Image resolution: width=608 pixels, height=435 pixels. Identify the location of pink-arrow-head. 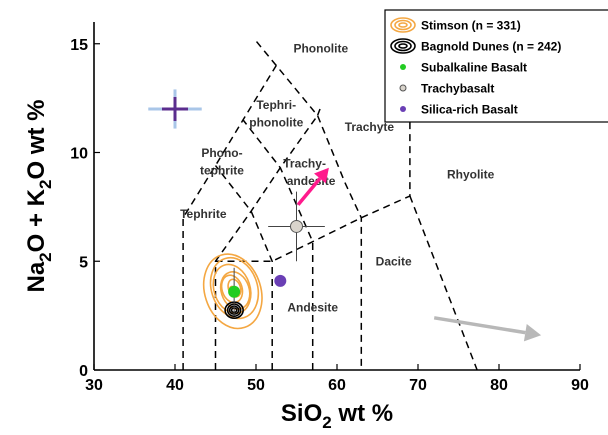
(321, 175).